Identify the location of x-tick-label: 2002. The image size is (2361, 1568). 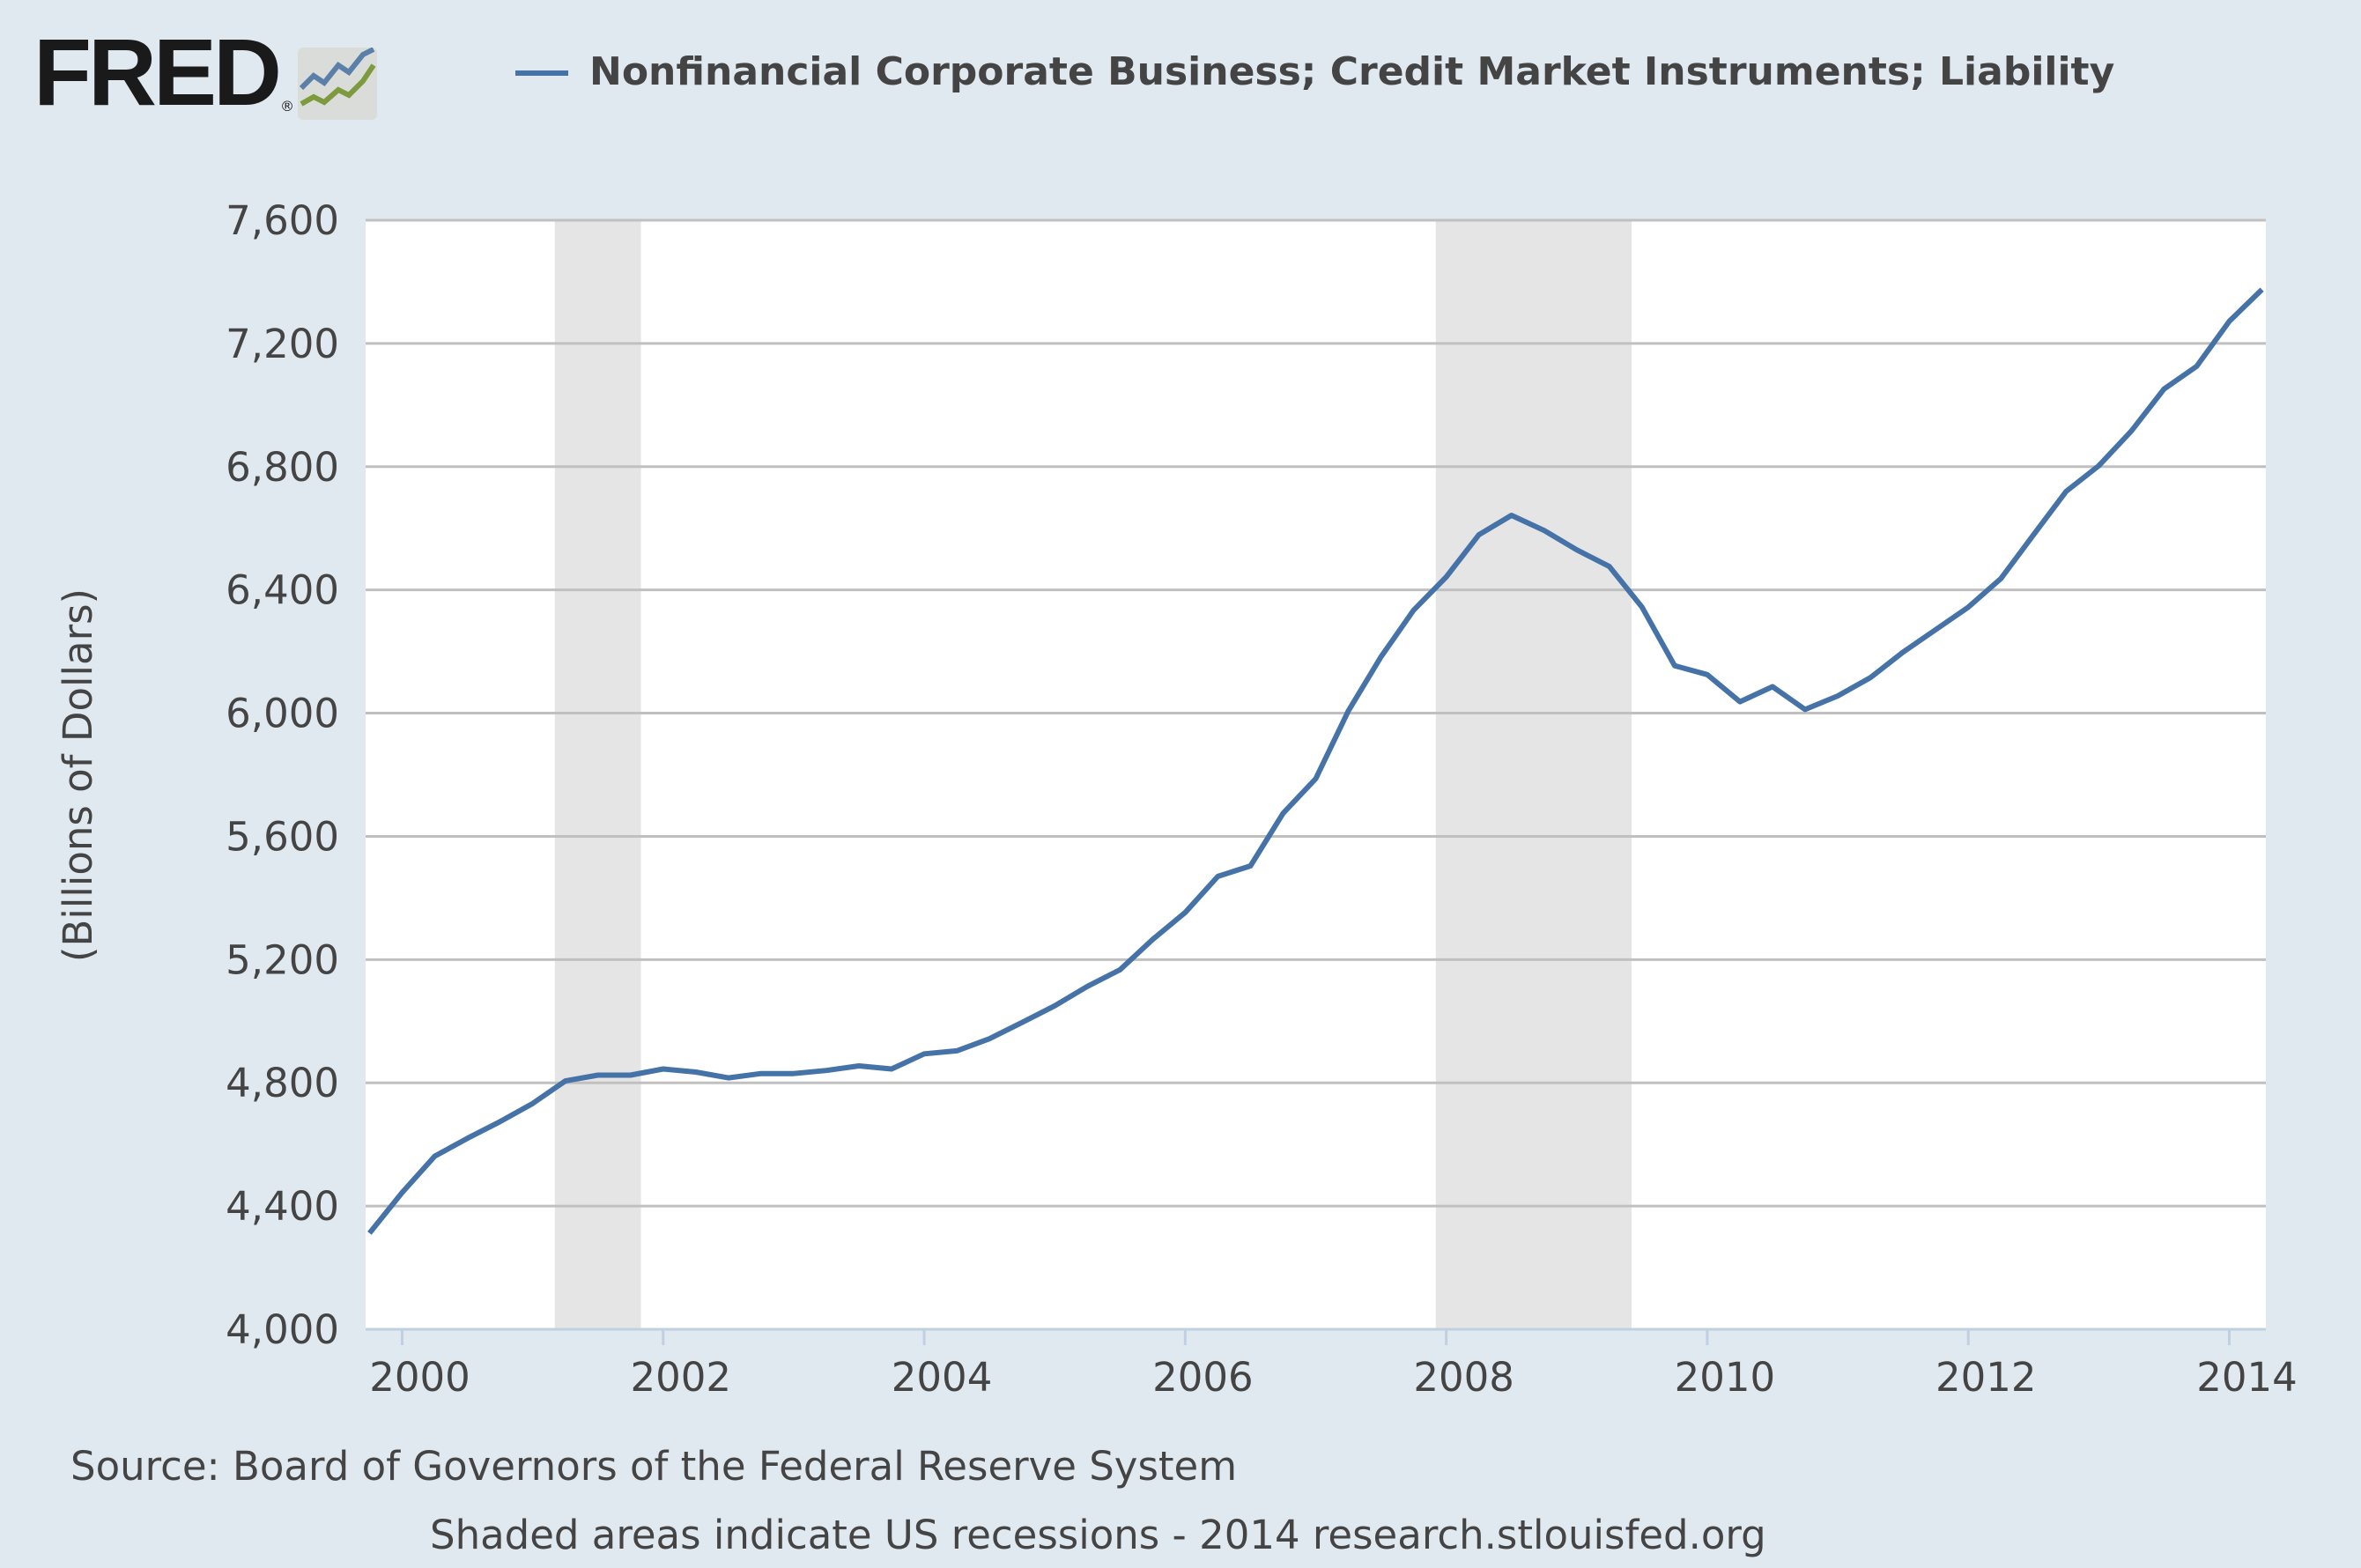
(681, 1377).